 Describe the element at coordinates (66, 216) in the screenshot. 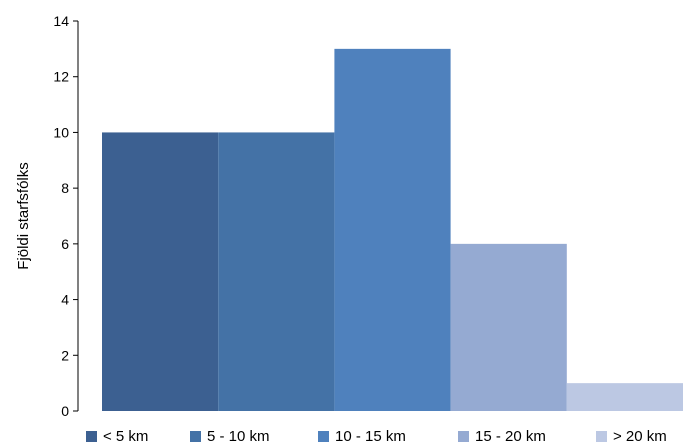

I see `y-axis: 0 2 4 6 8 10 12 14` at that location.